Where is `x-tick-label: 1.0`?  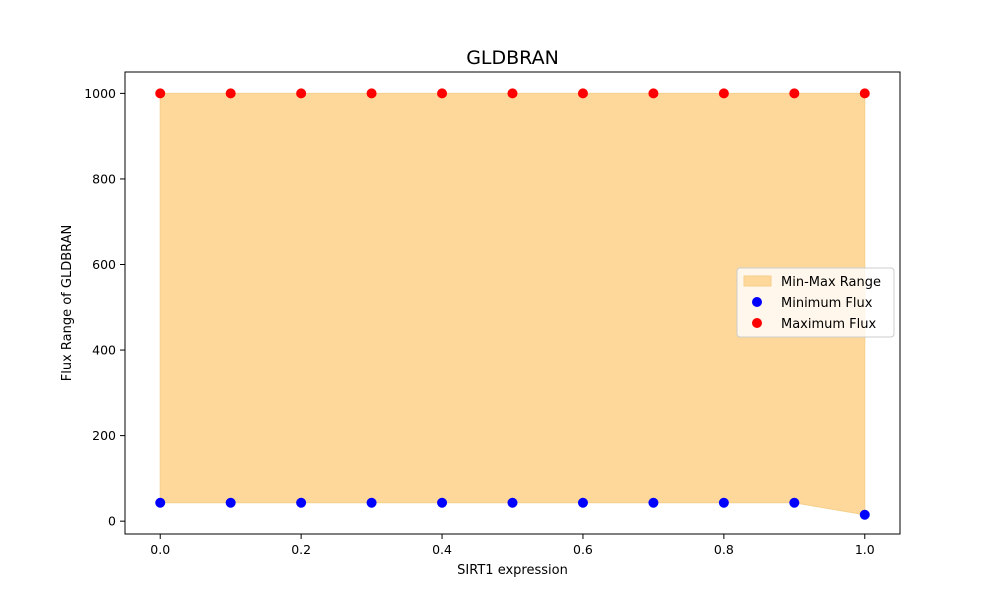
x-tick-label: 1.0 is located at coordinates (865, 549).